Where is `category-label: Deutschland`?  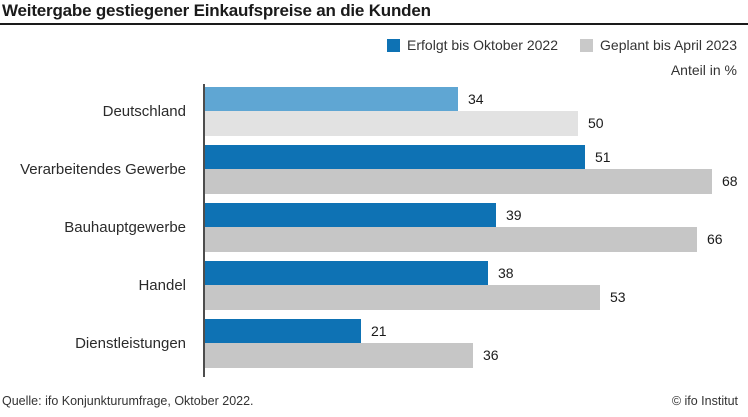
category-label: Deutschland is located at coordinates (144, 111).